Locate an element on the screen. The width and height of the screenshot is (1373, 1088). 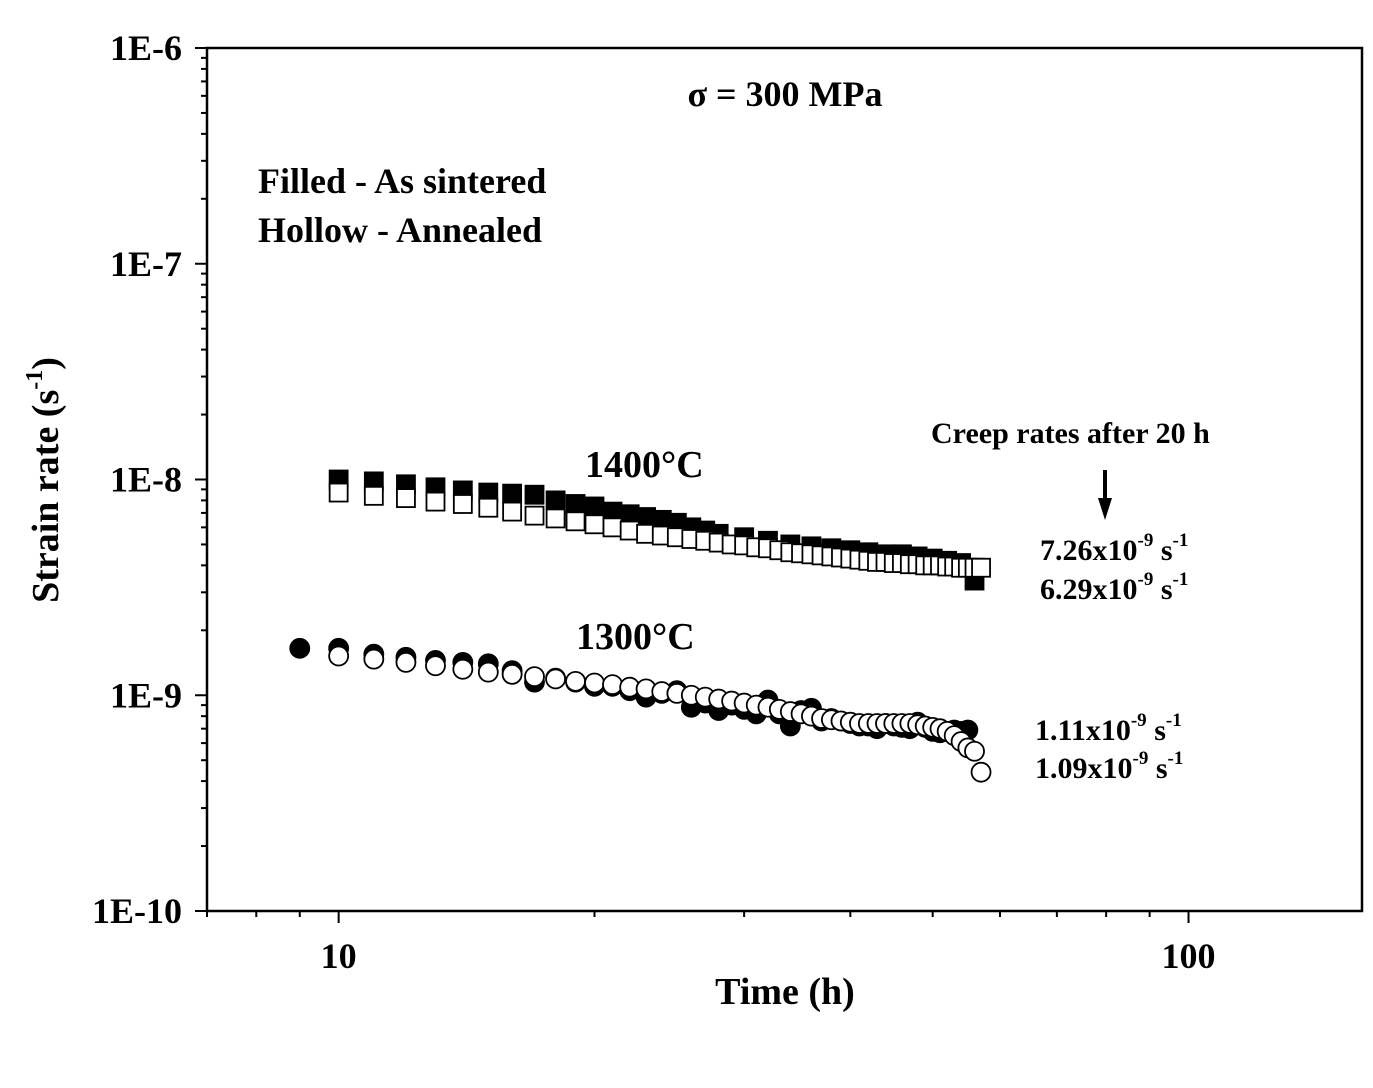
rate-label-4: 1.09x10-9 s-1 is located at coordinates (1109, 766).